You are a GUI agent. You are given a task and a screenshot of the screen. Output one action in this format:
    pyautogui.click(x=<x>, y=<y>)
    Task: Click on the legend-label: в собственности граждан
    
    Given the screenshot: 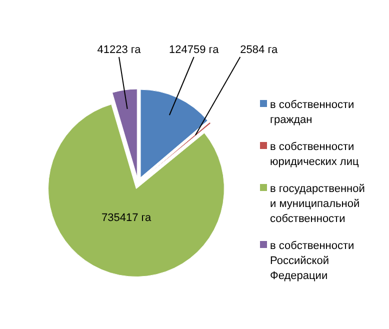 What is the action you would take?
    pyautogui.click(x=312, y=112)
    